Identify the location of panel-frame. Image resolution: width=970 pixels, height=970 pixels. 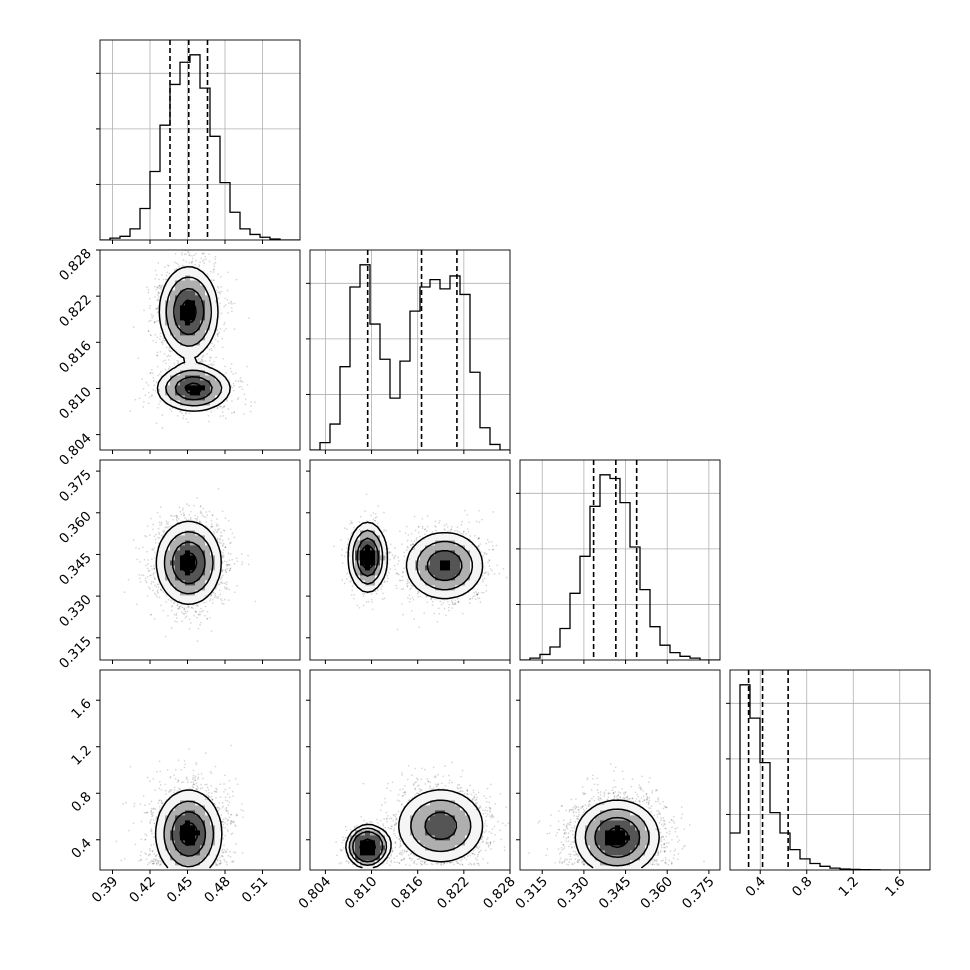
(200, 140).